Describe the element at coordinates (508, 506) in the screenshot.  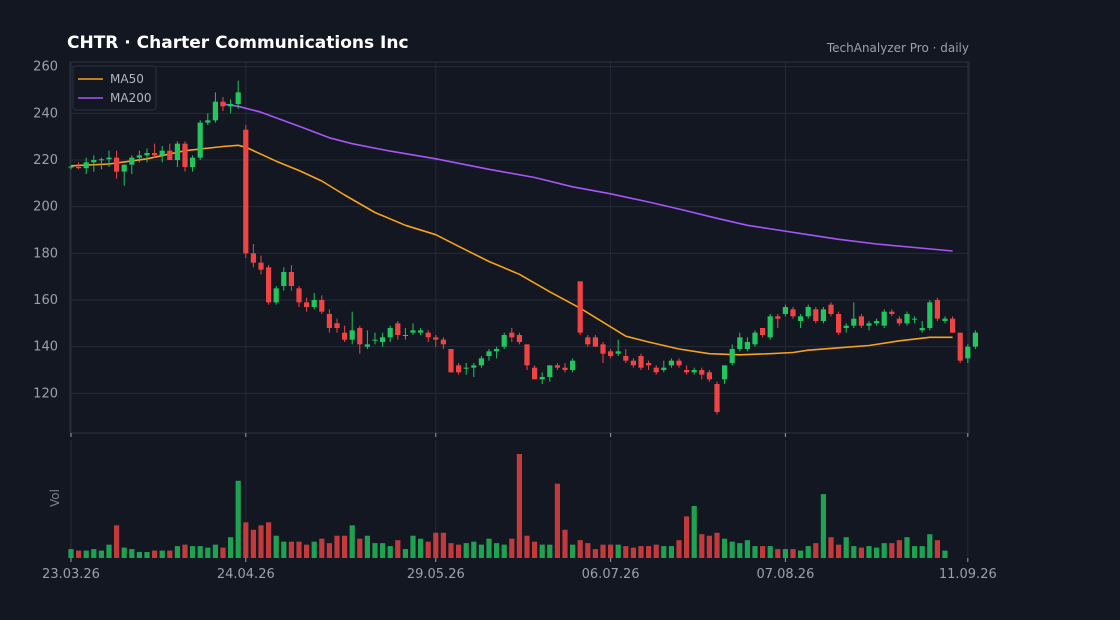
I see `volume-series` at that location.